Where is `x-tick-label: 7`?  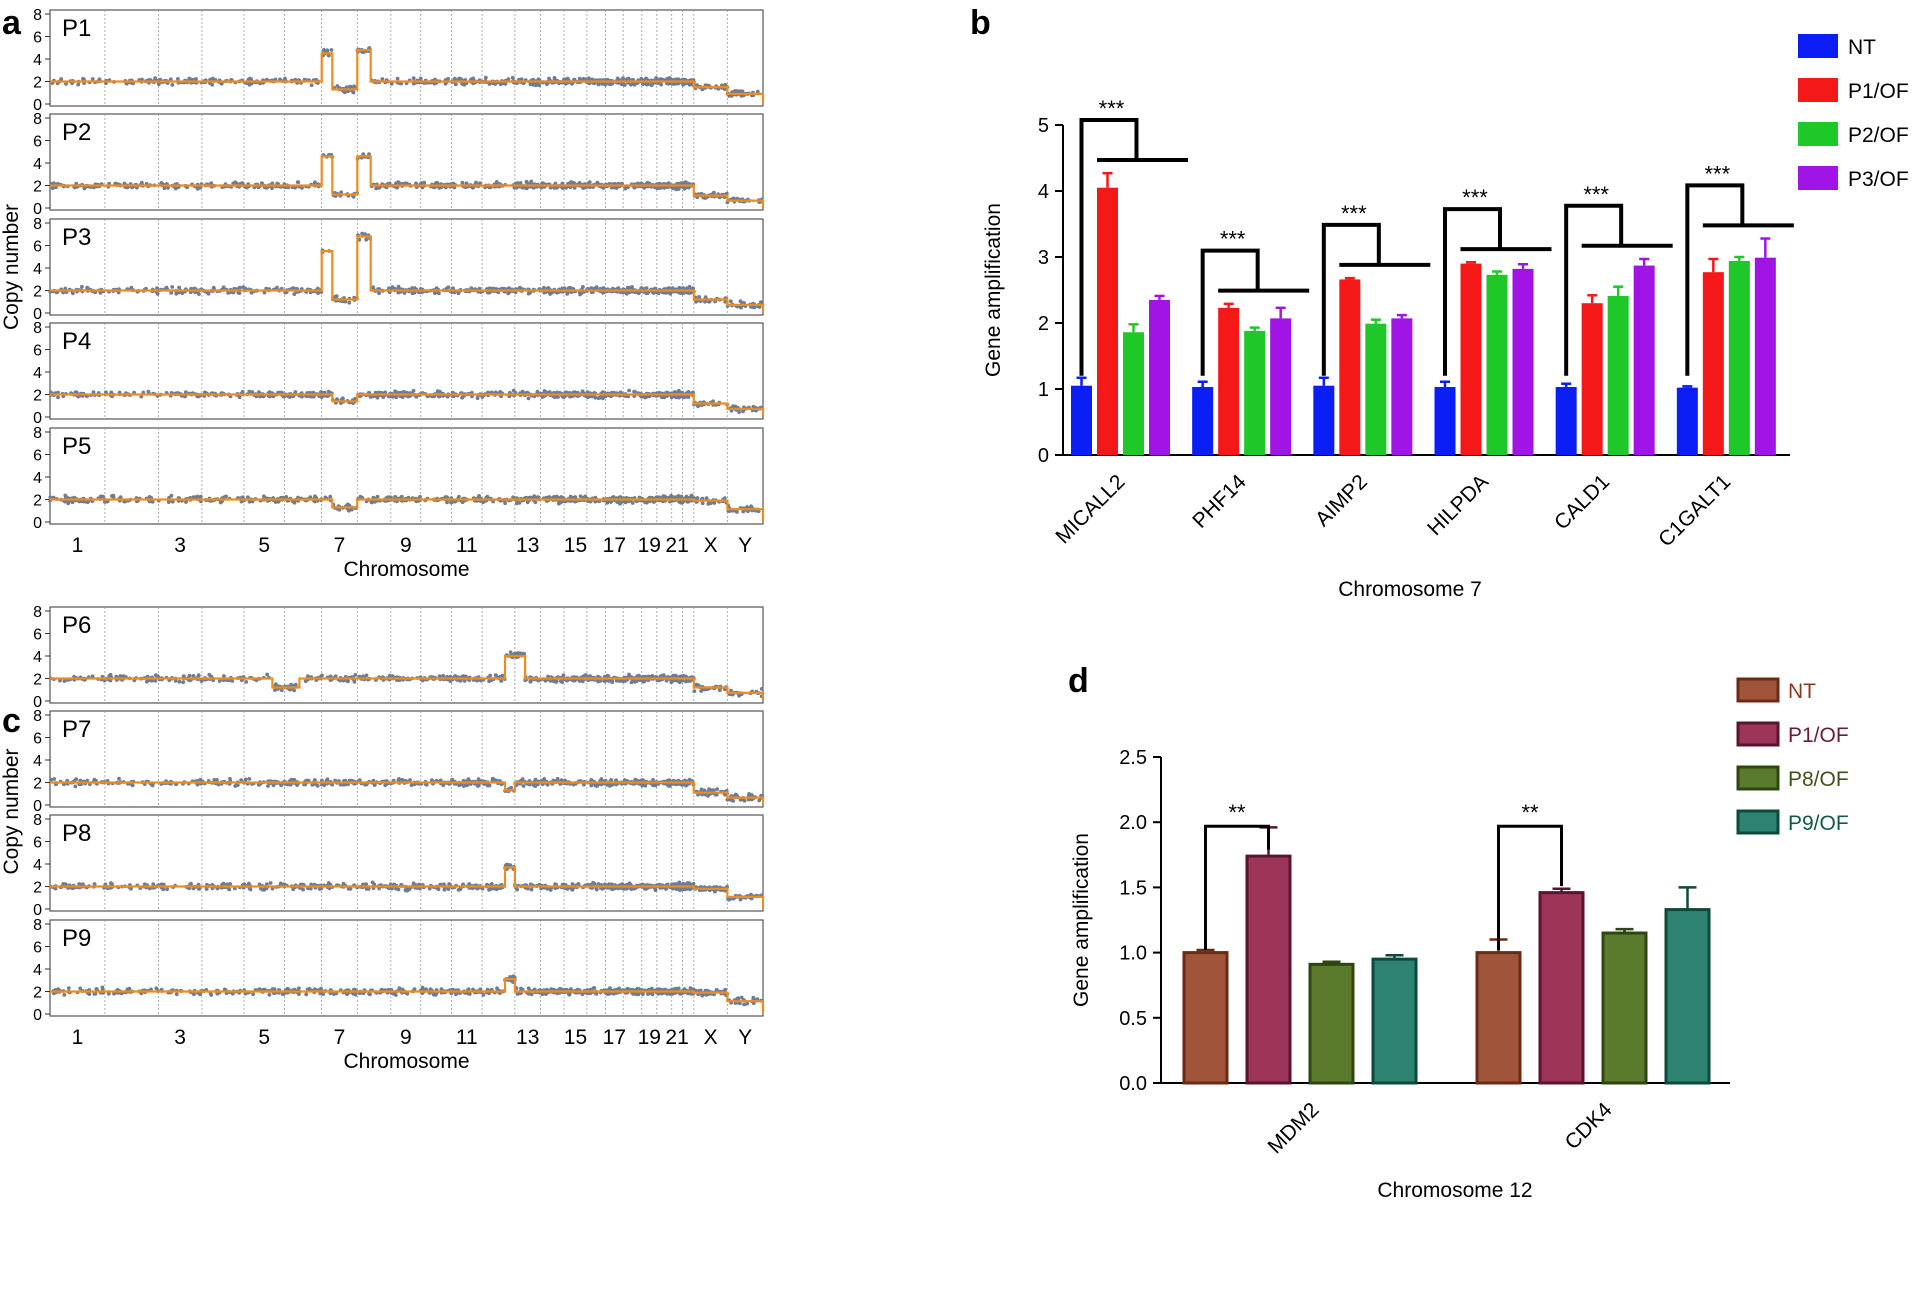
x-tick-label: 7 is located at coordinates (340, 545).